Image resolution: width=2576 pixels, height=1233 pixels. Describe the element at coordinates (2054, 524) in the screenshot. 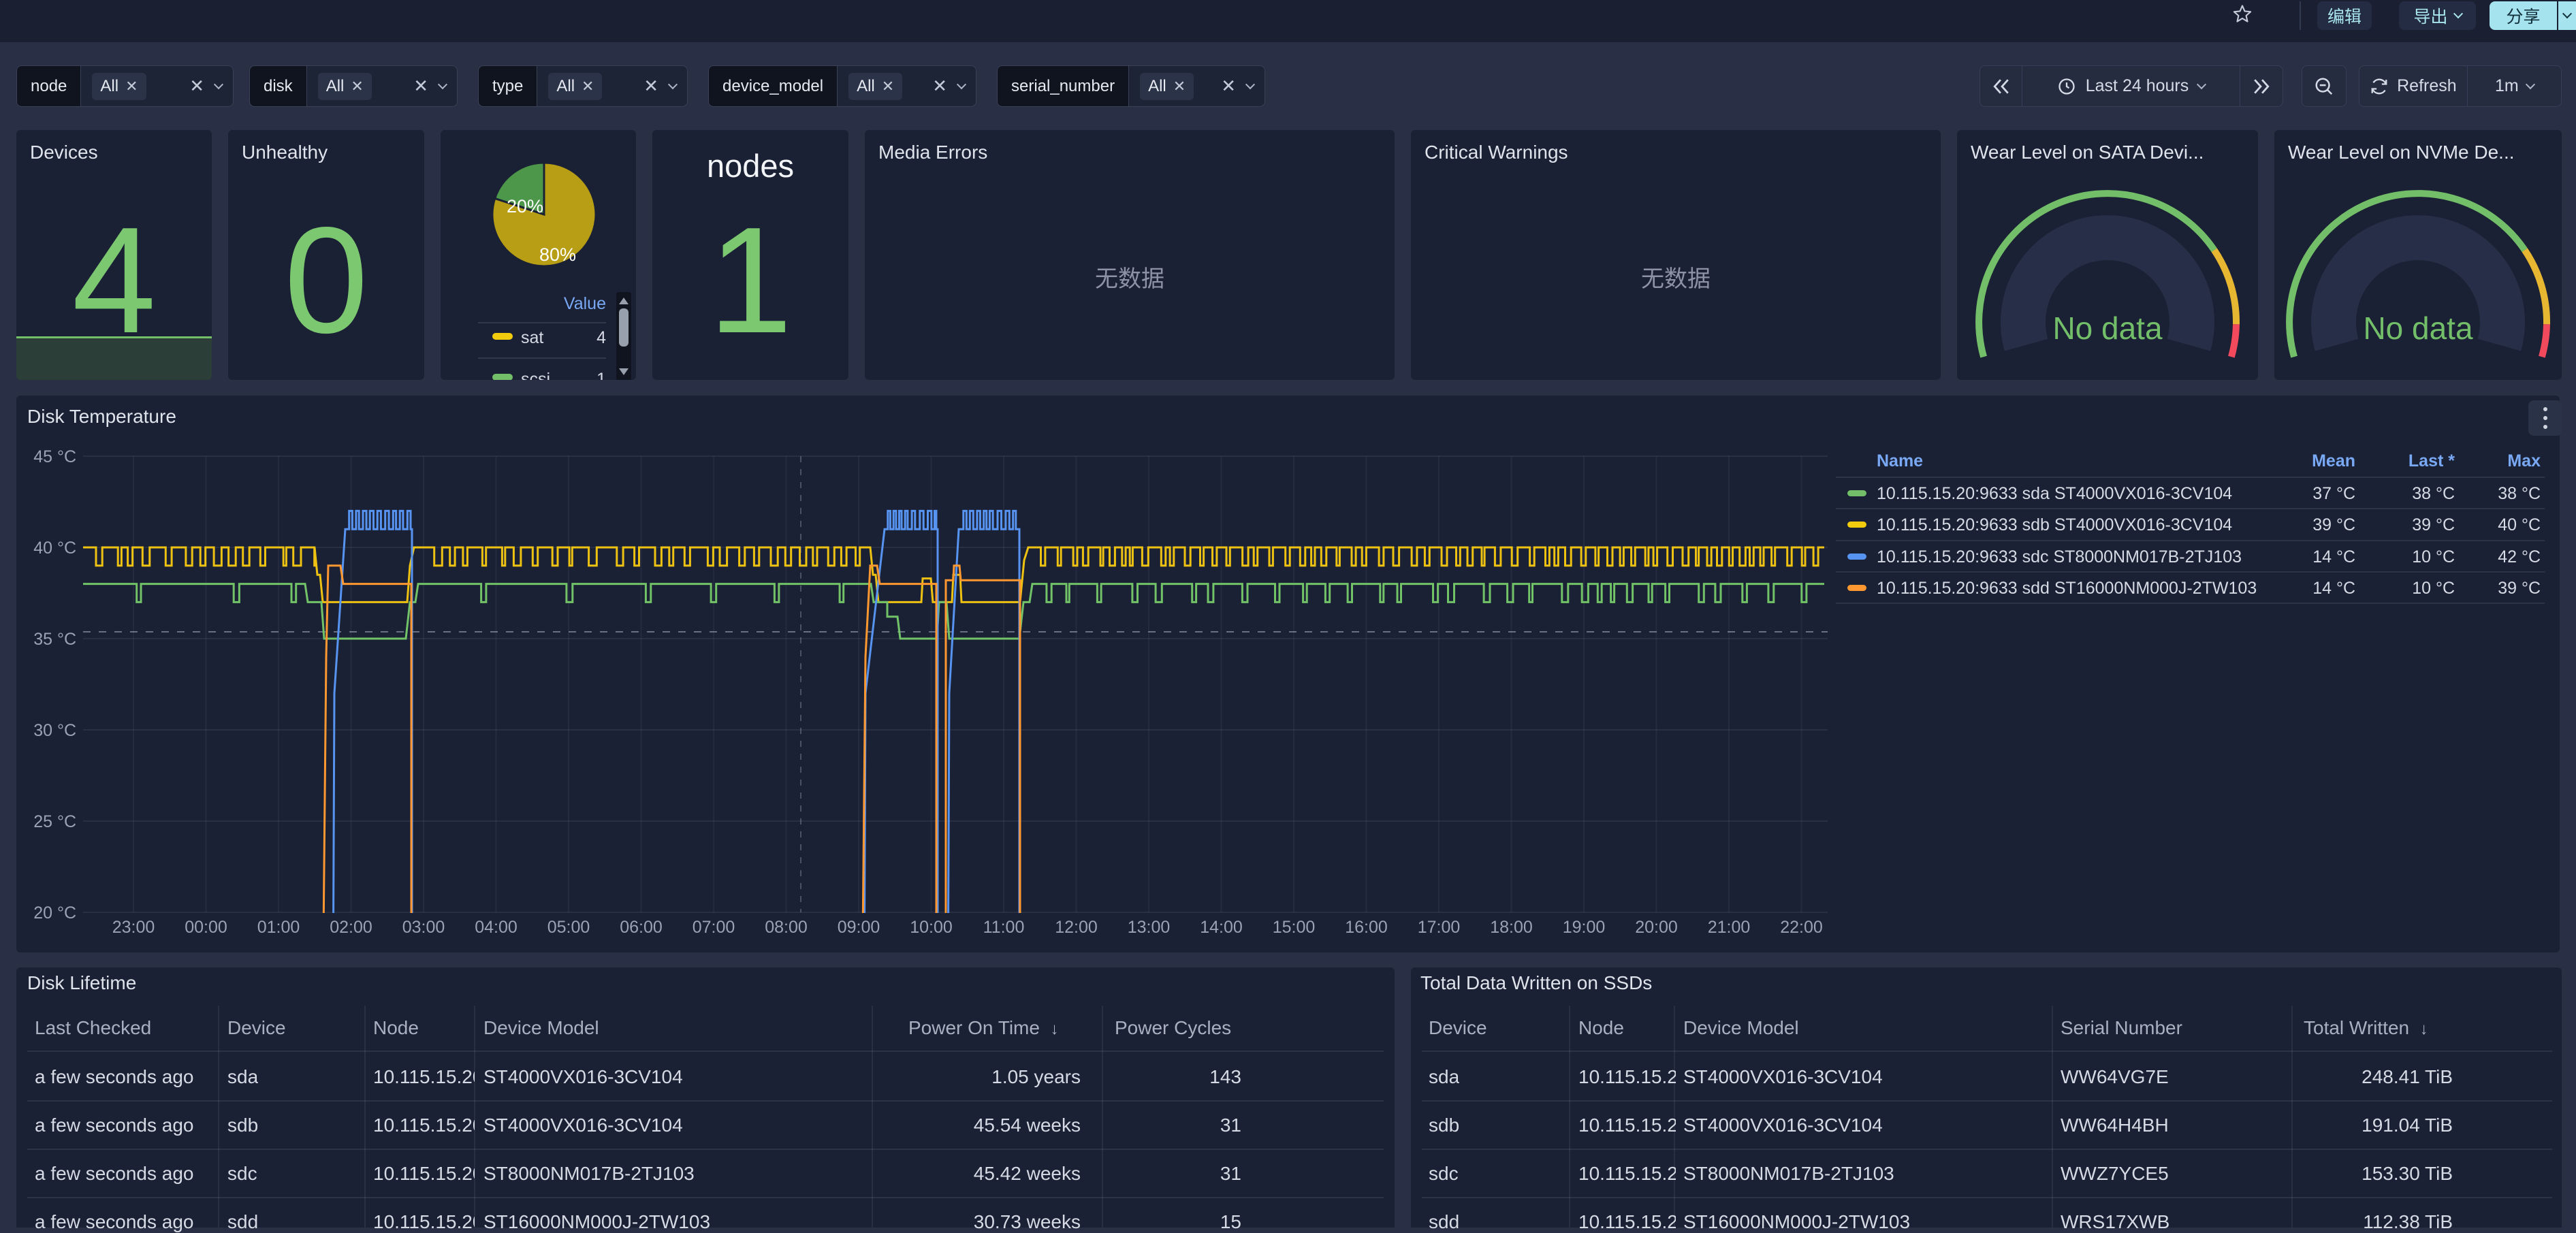

I see `svg-text:10.115.15.20:9633 sdb ST4000VX: 10.115.15.20:9633 sdb ST4000VX016-3CV104` at that location.